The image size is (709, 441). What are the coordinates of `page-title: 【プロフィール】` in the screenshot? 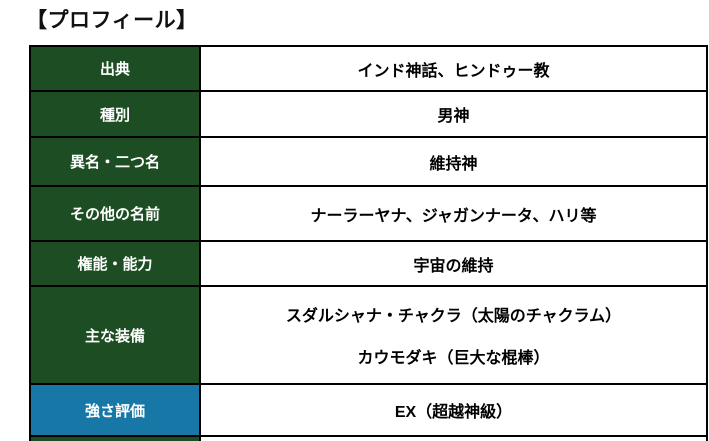 It's located at (112, 20).